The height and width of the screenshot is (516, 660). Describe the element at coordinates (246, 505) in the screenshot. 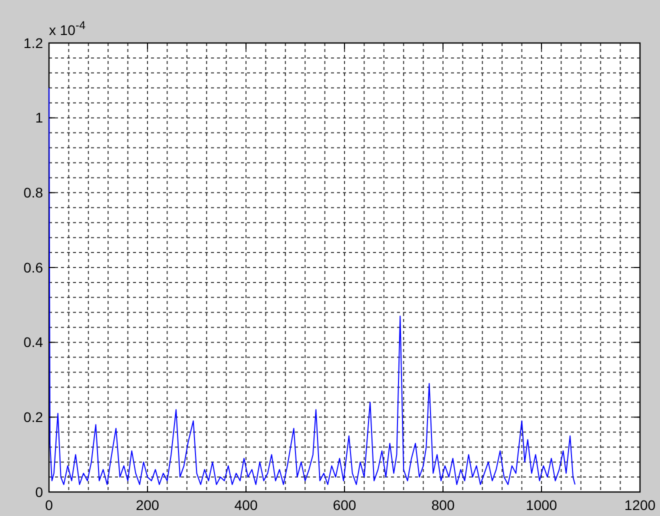

I see `x-tick-label: 400` at that location.